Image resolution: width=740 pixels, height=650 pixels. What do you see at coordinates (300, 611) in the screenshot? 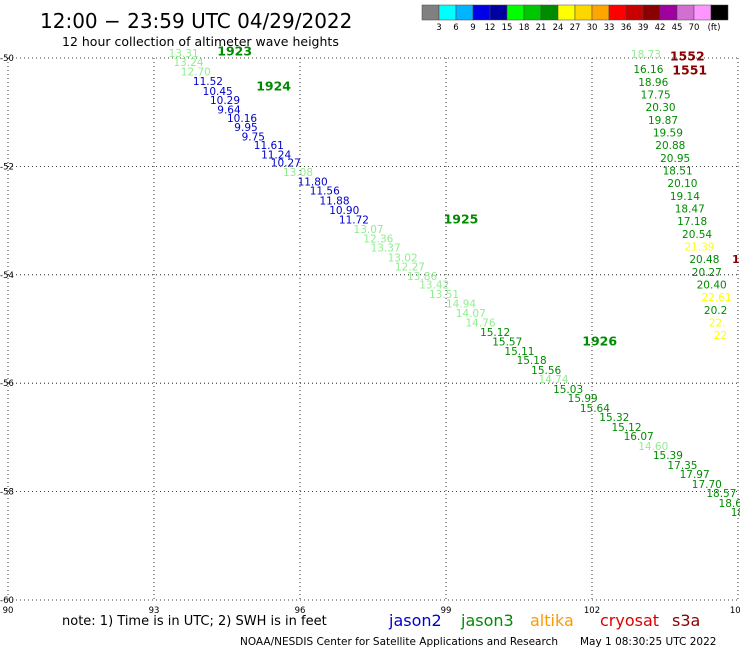
I see `x-tick-label: 96` at bounding box center [300, 611].